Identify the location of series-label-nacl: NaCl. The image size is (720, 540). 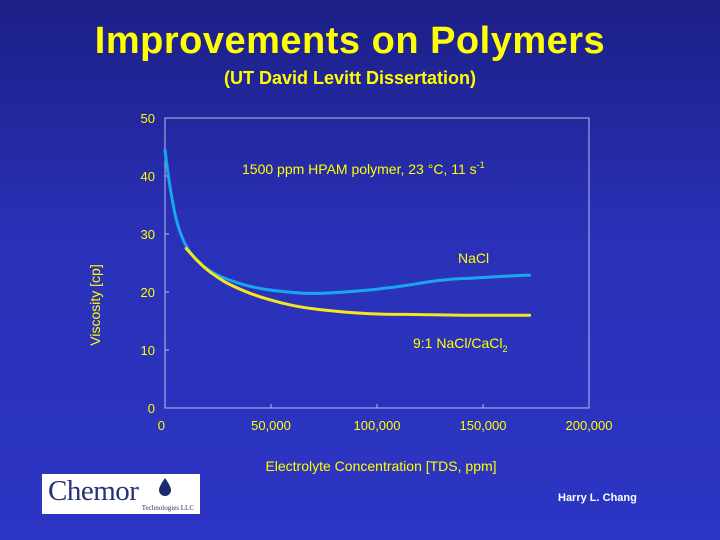
(473, 258).